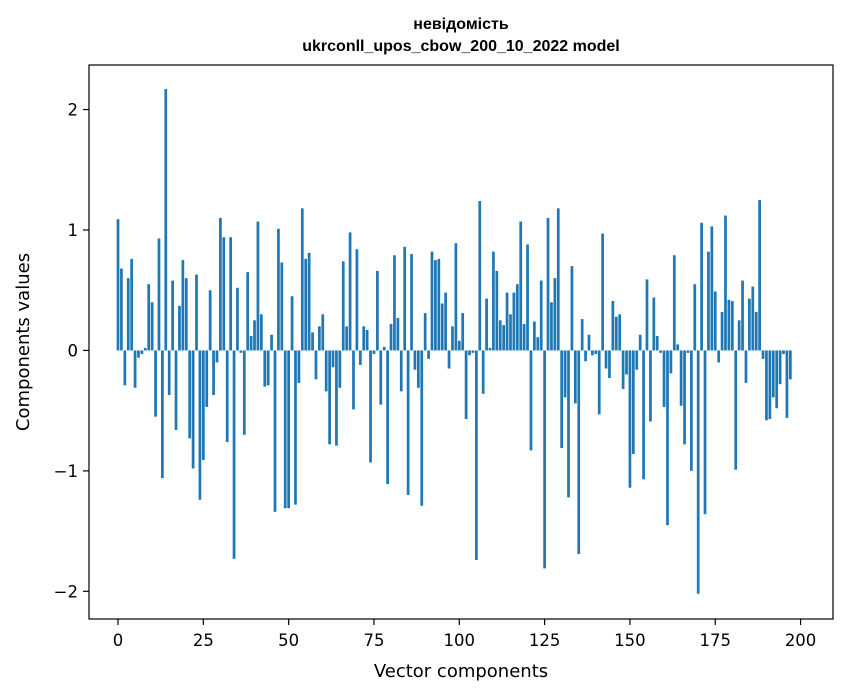  I want to click on x-tick-label: 100, so click(460, 640).